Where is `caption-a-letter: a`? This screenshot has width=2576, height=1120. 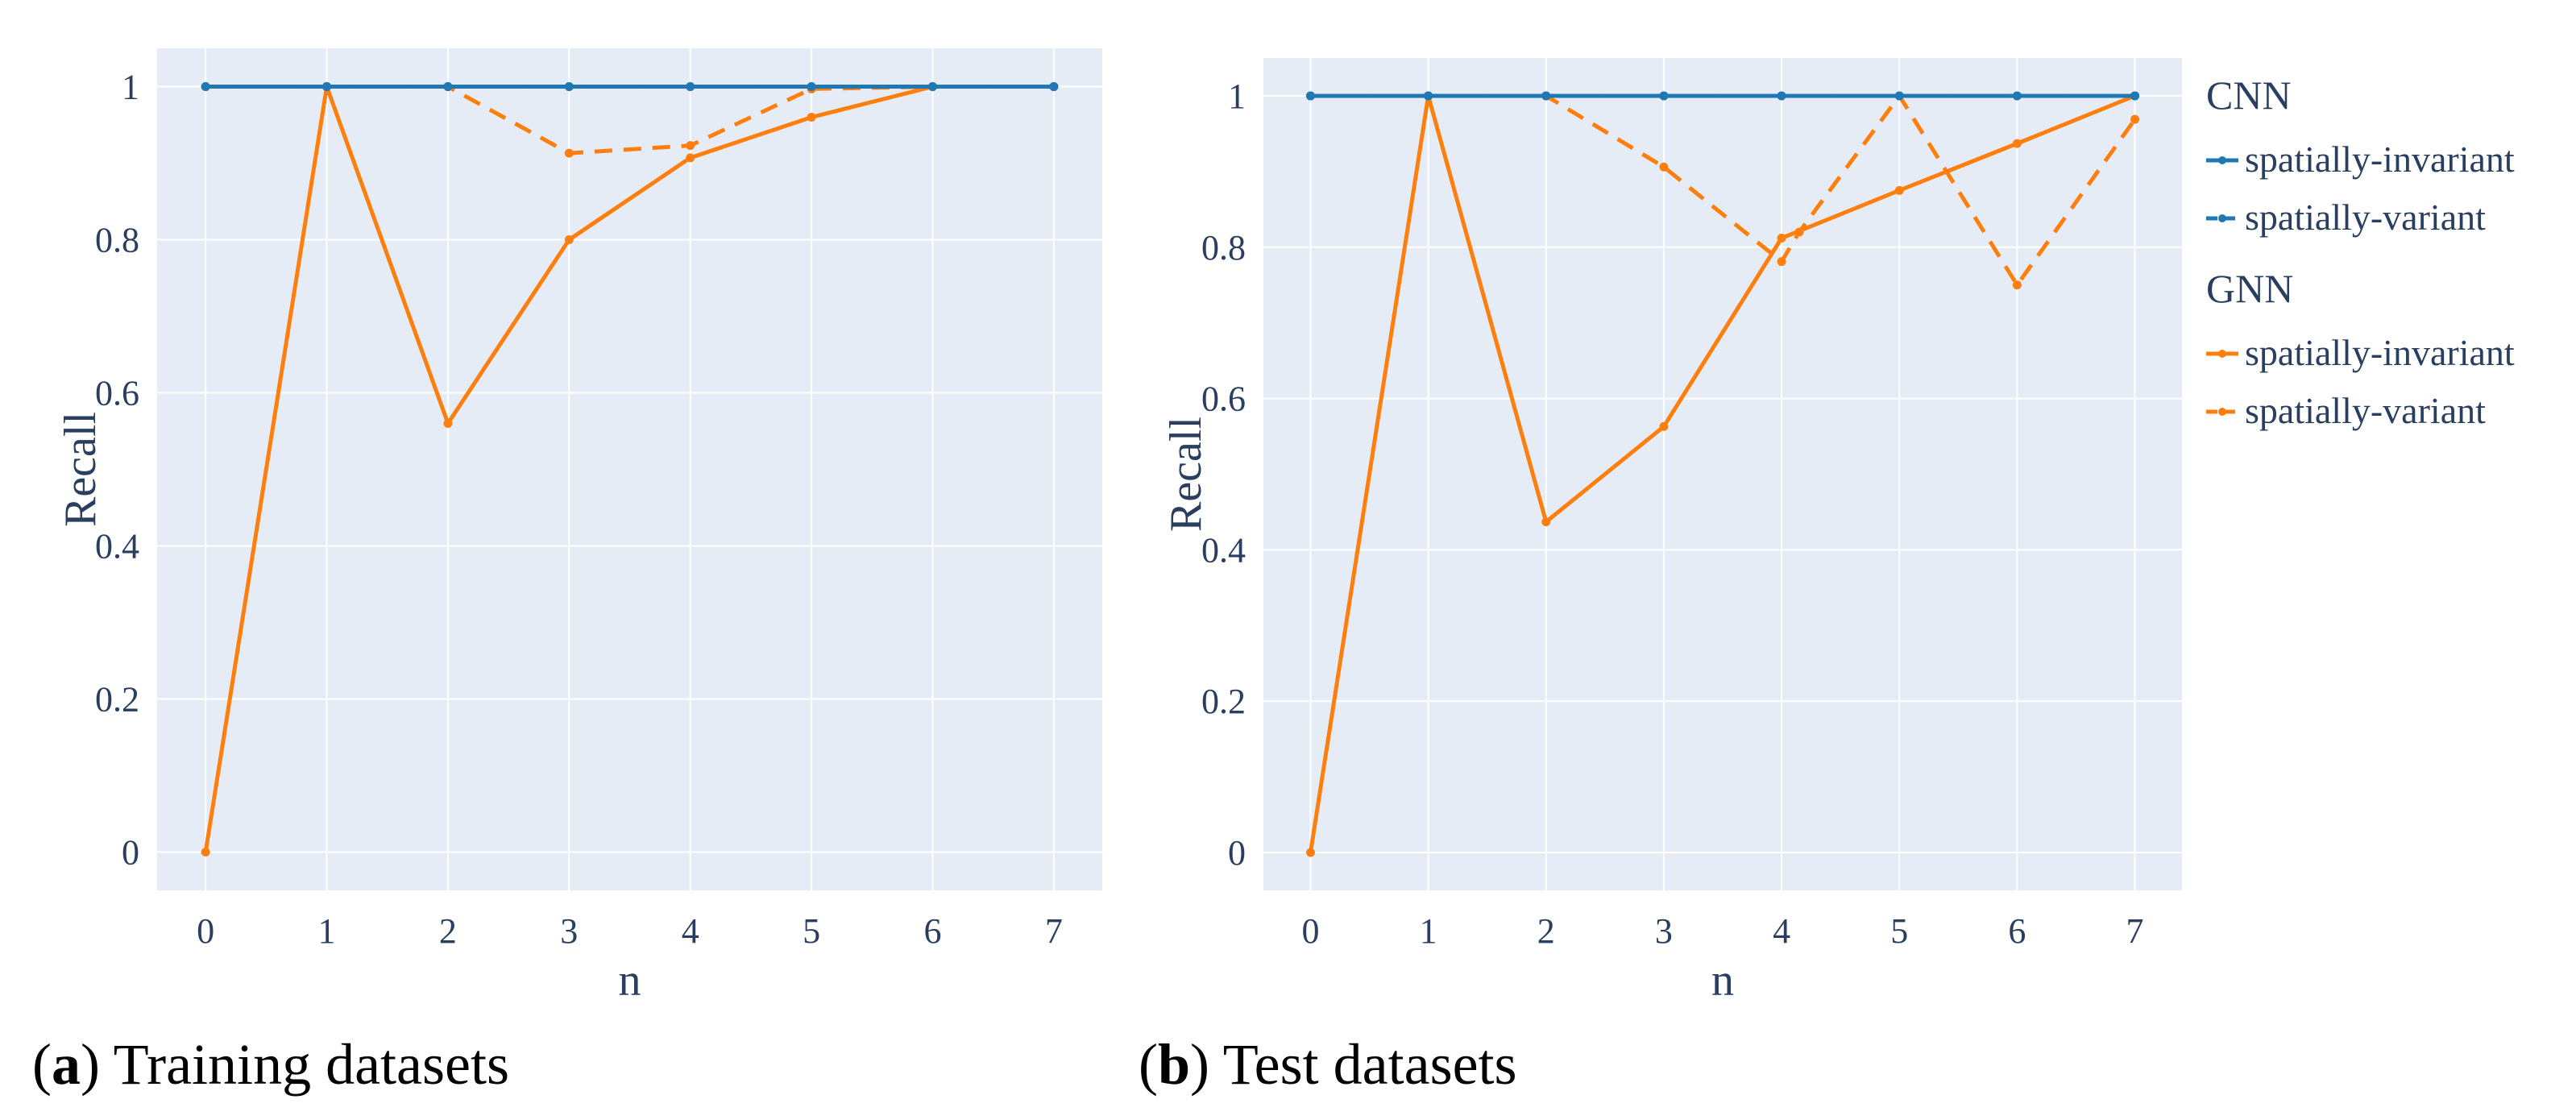 caption-a-letter: a is located at coordinates (66, 1064).